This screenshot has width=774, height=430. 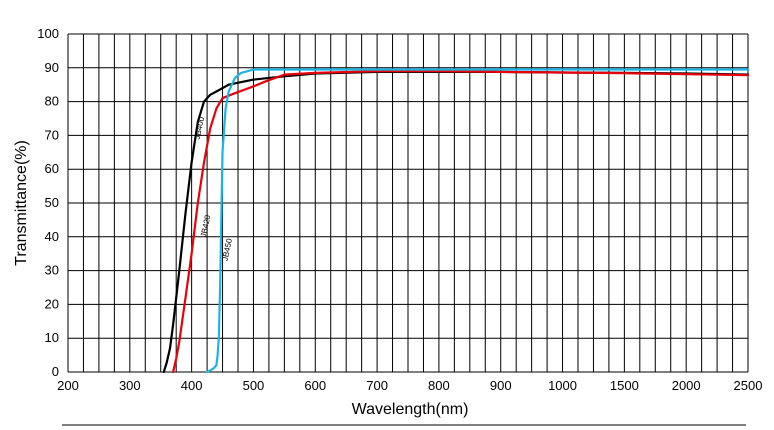 What do you see at coordinates (52, 101) in the screenshot?
I see `y-tick-label: 80` at bounding box center [52, 101].